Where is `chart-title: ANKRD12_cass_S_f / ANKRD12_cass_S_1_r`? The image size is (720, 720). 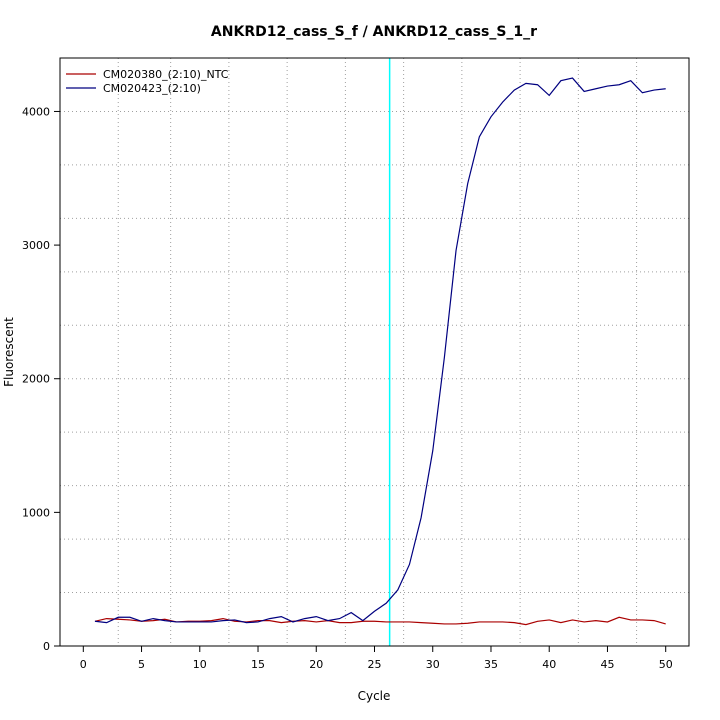
chart-title: ANKRD12_cass_S_f / ANKRD12_cass_S_1_r is located at coordinates (374, 32).